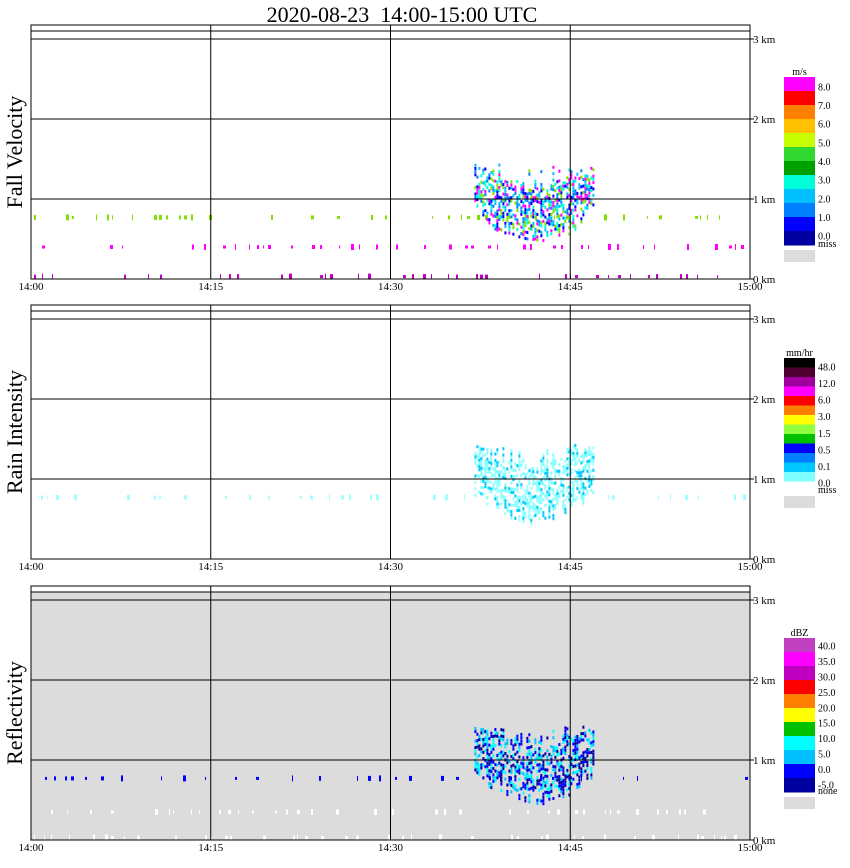  What do you see at coordinates (211, 848) in the screenshot?
I see `x-tick-label: 14:15` at bounding box center [211, 848].